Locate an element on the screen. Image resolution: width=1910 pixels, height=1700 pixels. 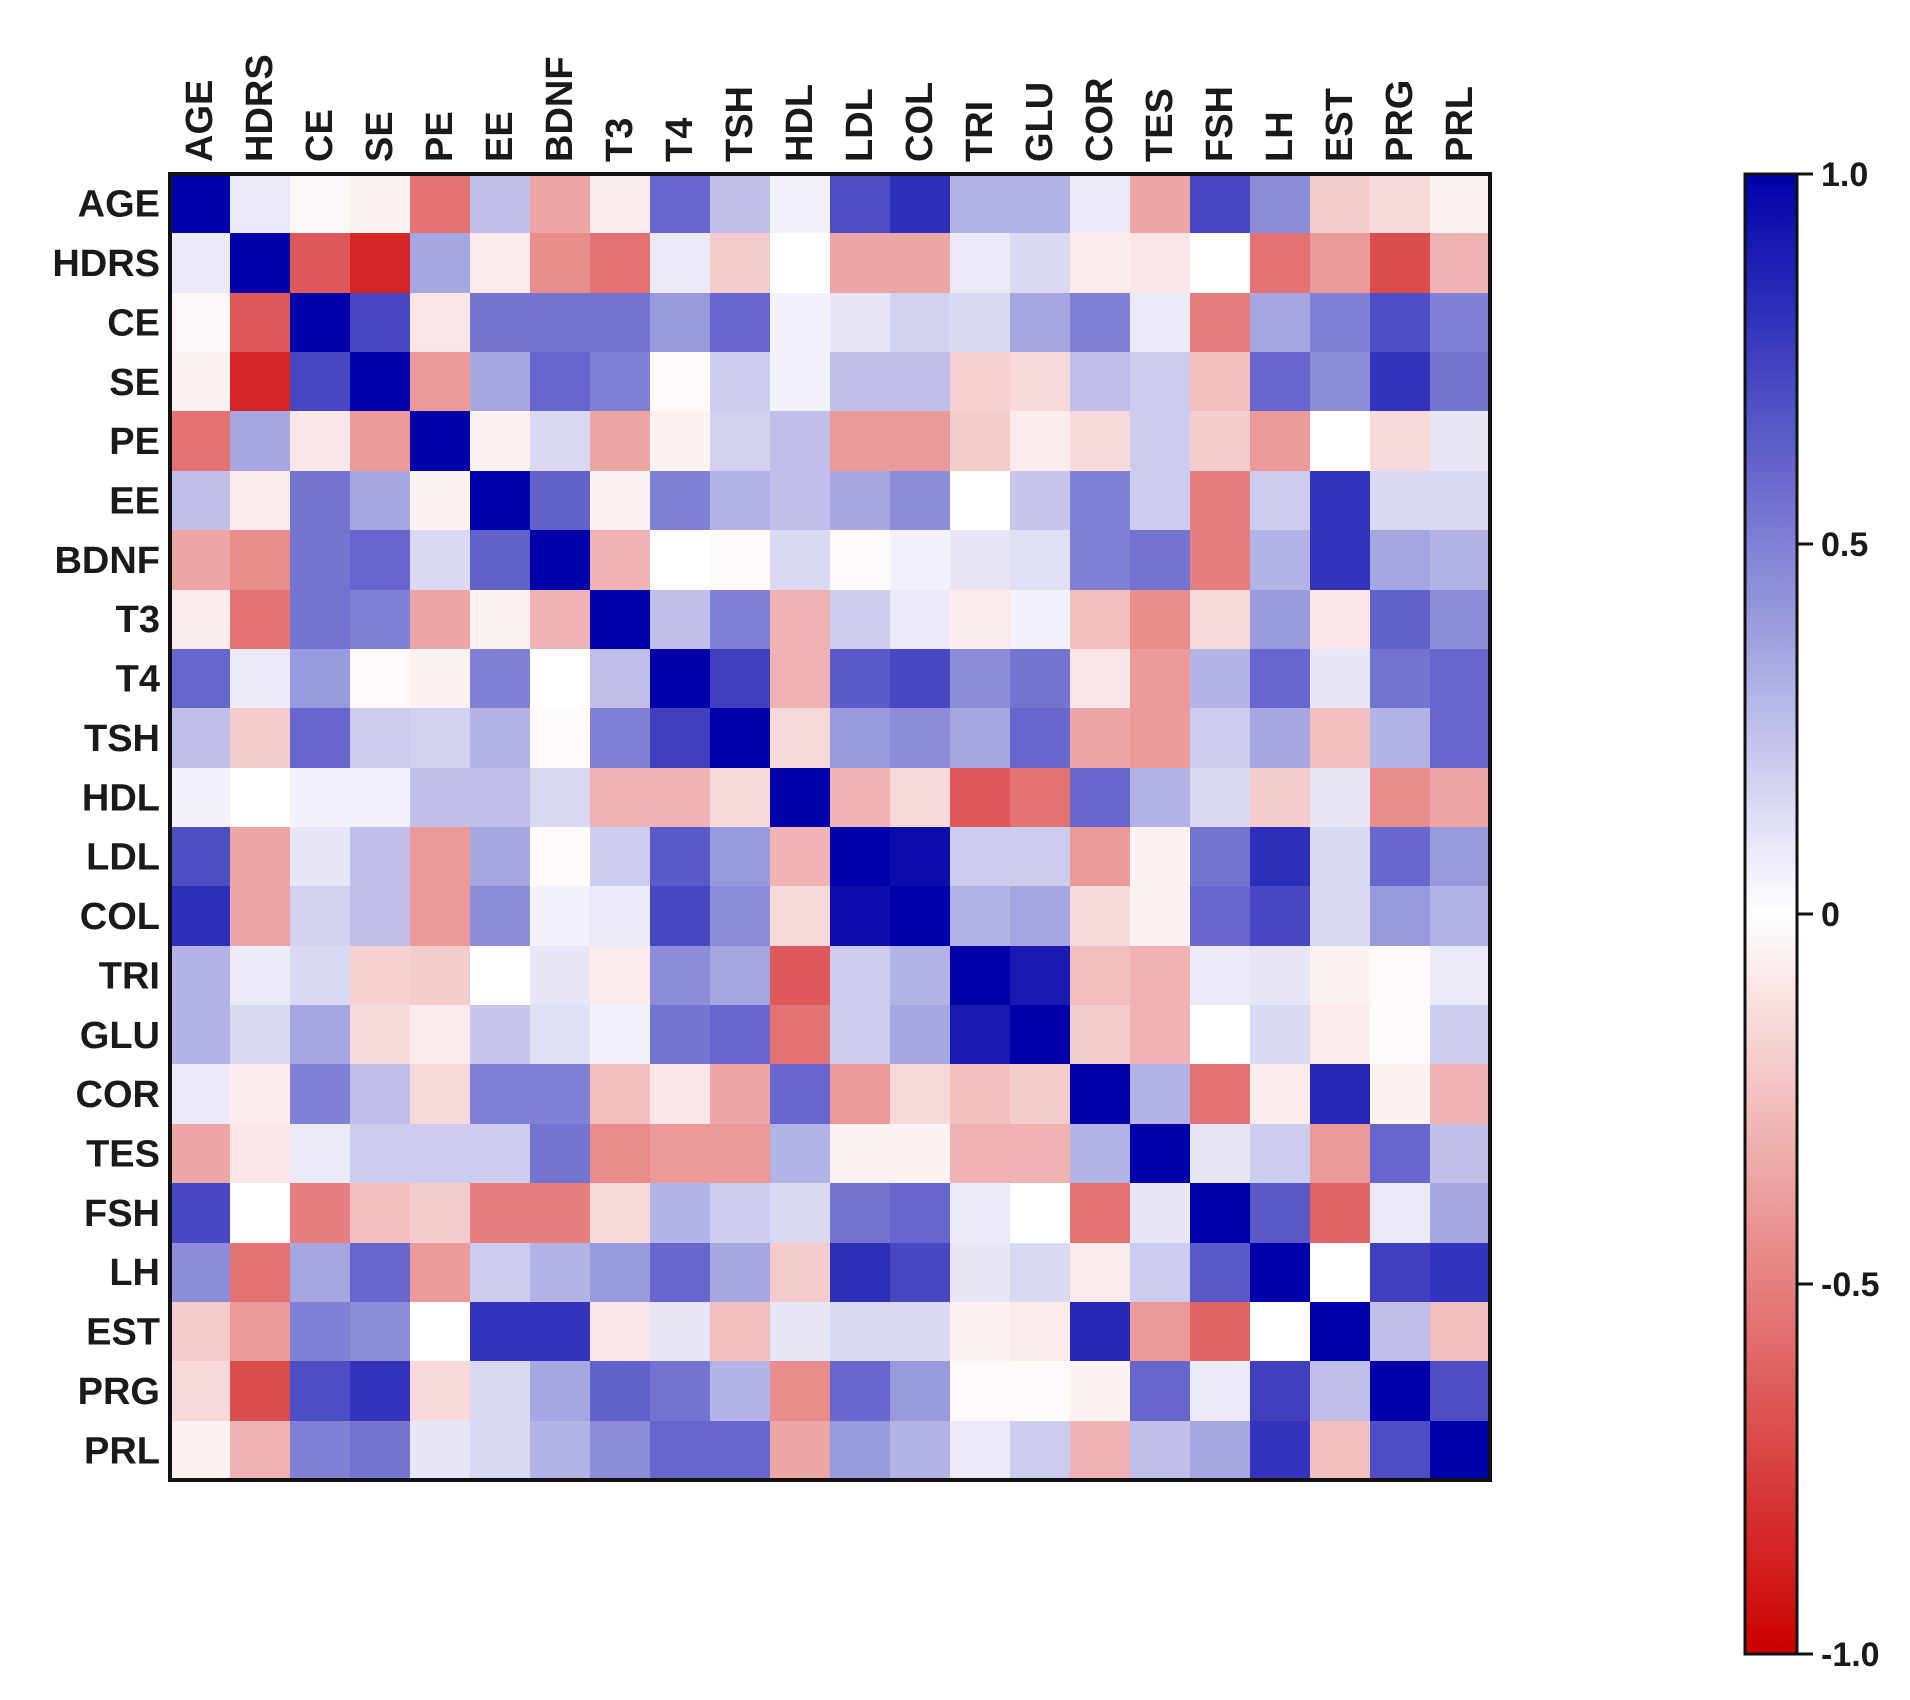
heatmap-cell-pe-glu is located at coordinates (1040, 441).